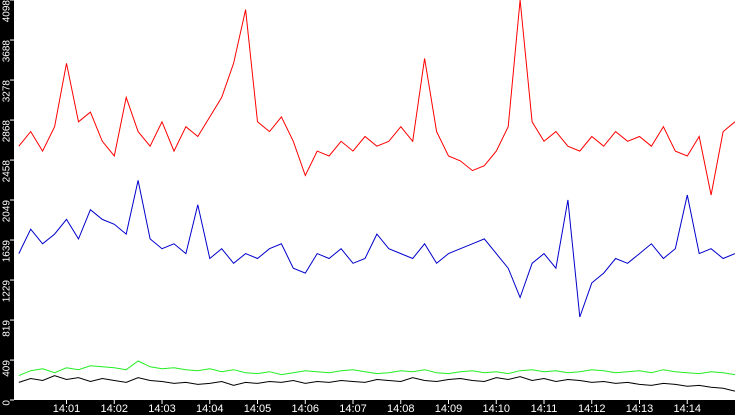 The width and height of the screenshot is (735, 415). What do you see at coordinates (67, 409) in the screenshot?
I see `x-tick-label: 14:01` at bounding box center [67, 409].